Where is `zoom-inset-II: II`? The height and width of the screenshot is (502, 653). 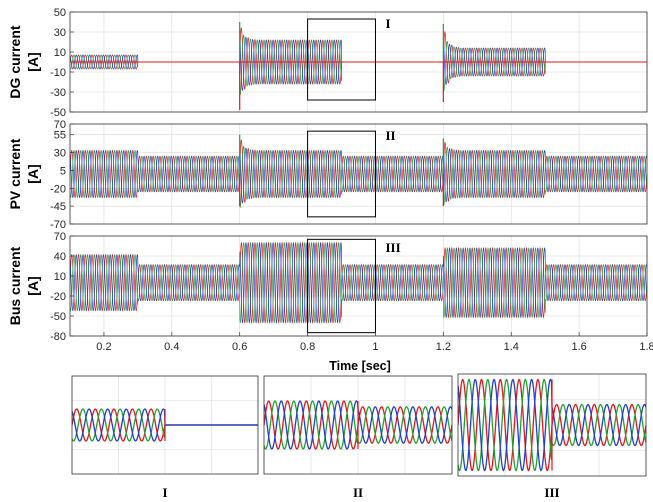
zoom-inset-II: II is located at coordinates (358, 437).